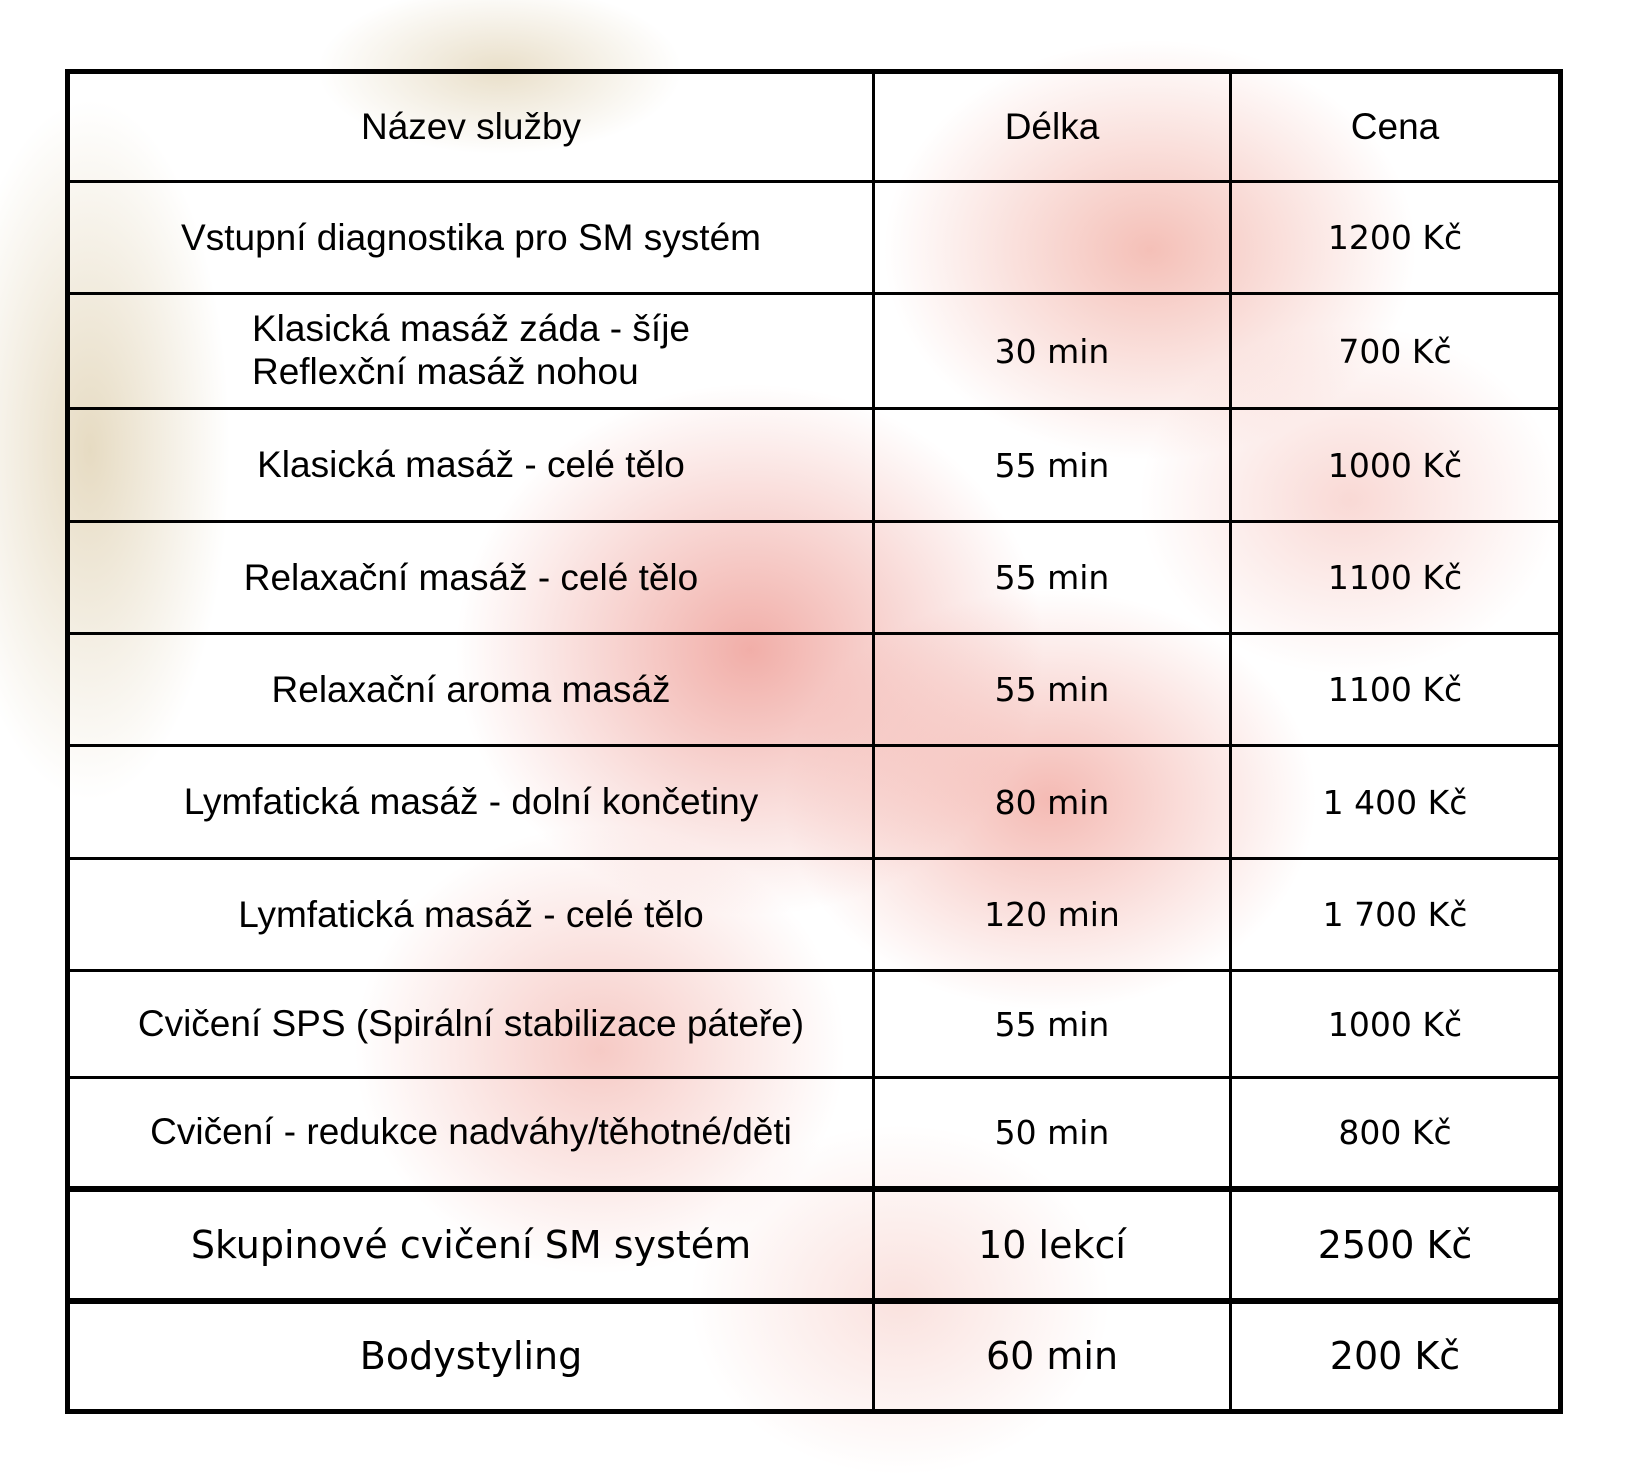 Image resolution: width=1634 pixels, height=1474 pixels. What do you see at coordinates (1395, 1355) in the screenshot?
I see `service-price: 200 Kč` at bounding box center [1395, 1355].